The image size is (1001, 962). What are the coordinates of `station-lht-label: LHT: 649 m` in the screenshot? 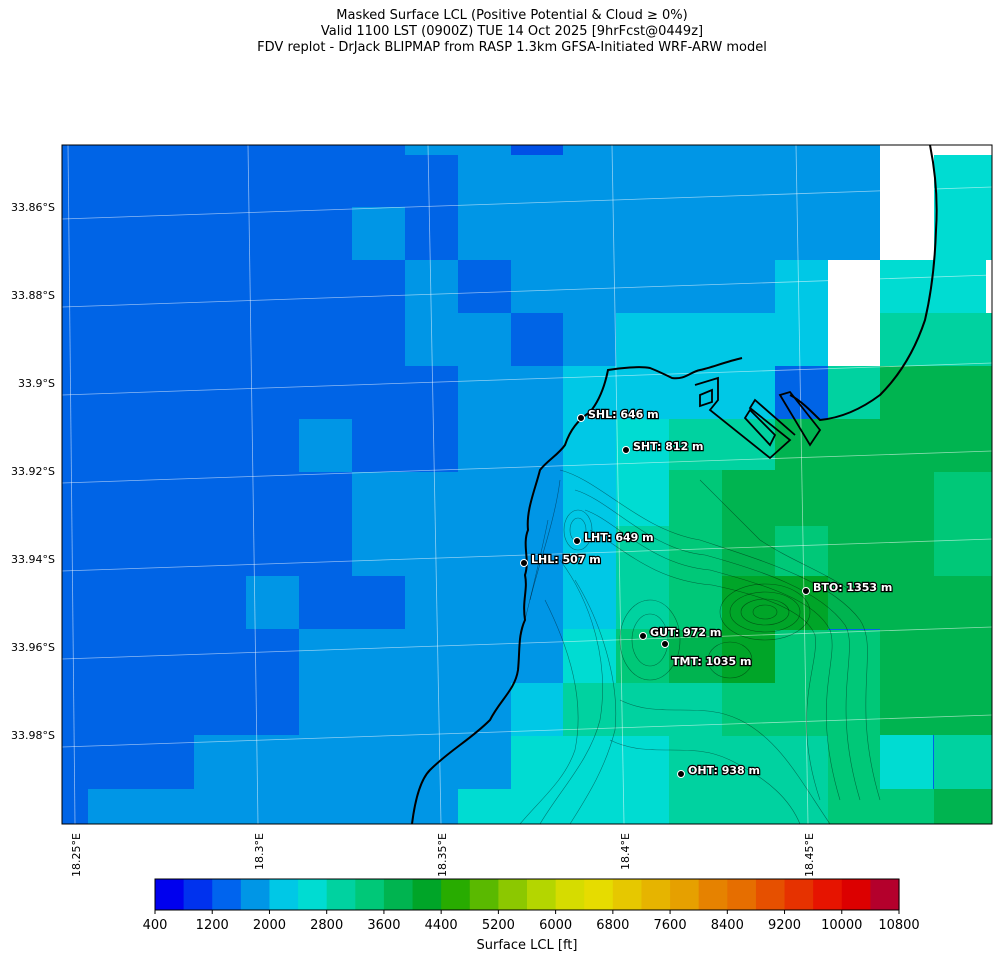 It's located at (619, 537).